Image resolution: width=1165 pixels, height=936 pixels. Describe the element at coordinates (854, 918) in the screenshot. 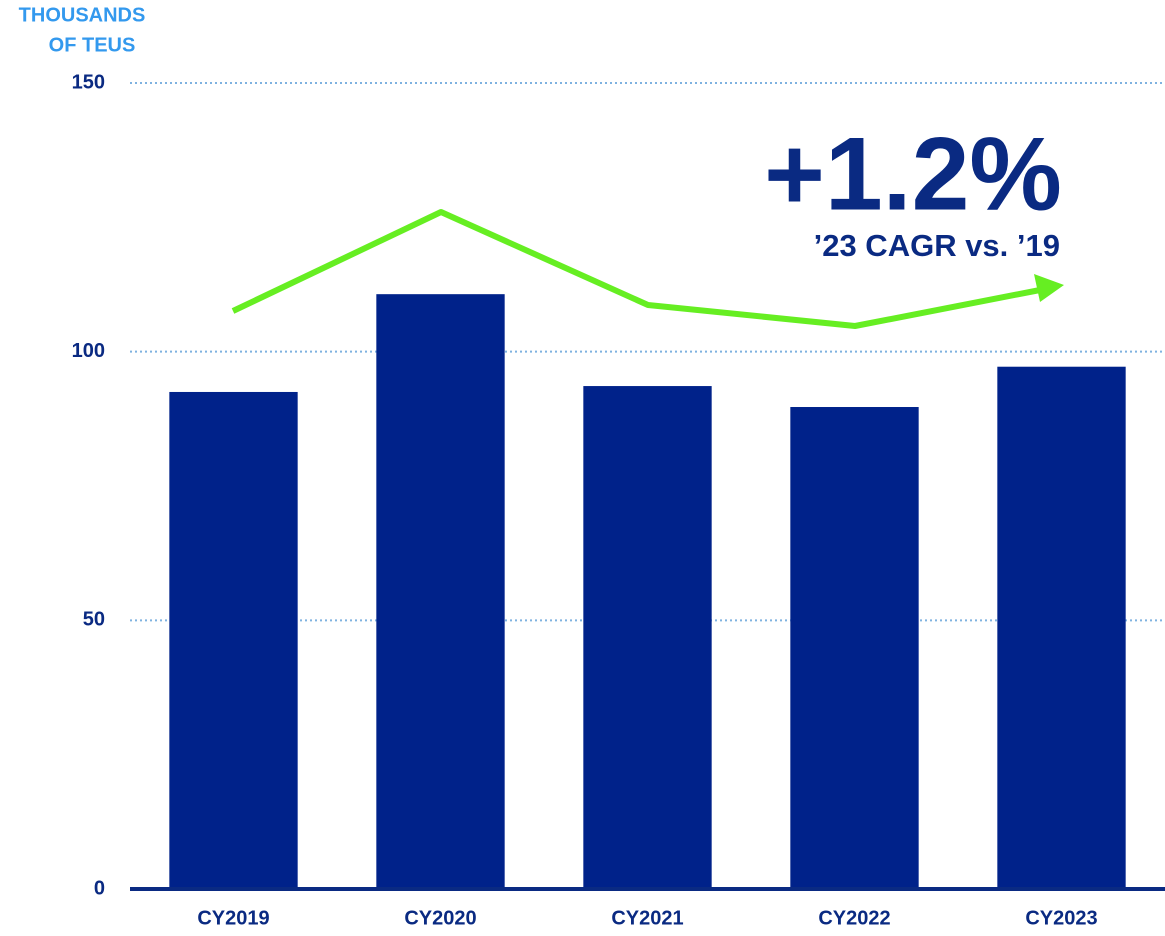

I see `x-tick-label: CY2022` at that location.